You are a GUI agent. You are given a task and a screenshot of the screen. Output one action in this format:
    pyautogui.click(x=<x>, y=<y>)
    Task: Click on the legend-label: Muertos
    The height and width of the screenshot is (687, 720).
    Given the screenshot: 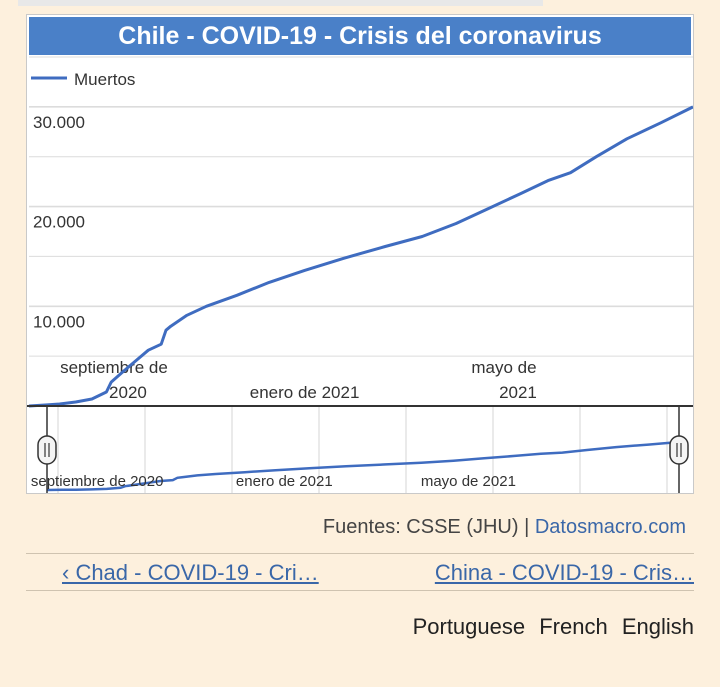 What is the action you would take?
    pyautogui.click(x=104, y=79)
    